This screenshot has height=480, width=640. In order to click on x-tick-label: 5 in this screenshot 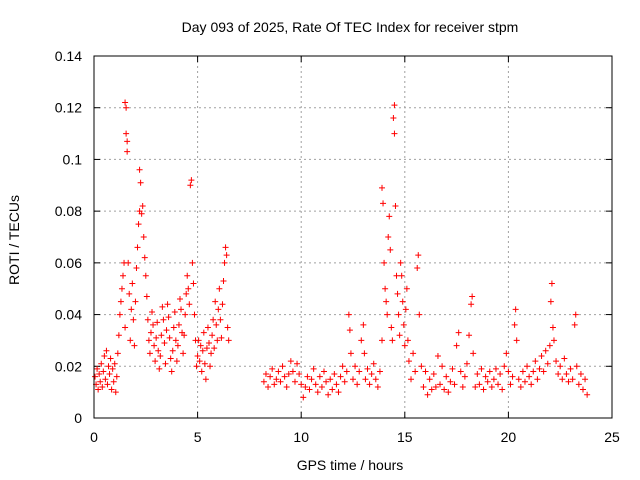, I will do `click(198, 437)`.